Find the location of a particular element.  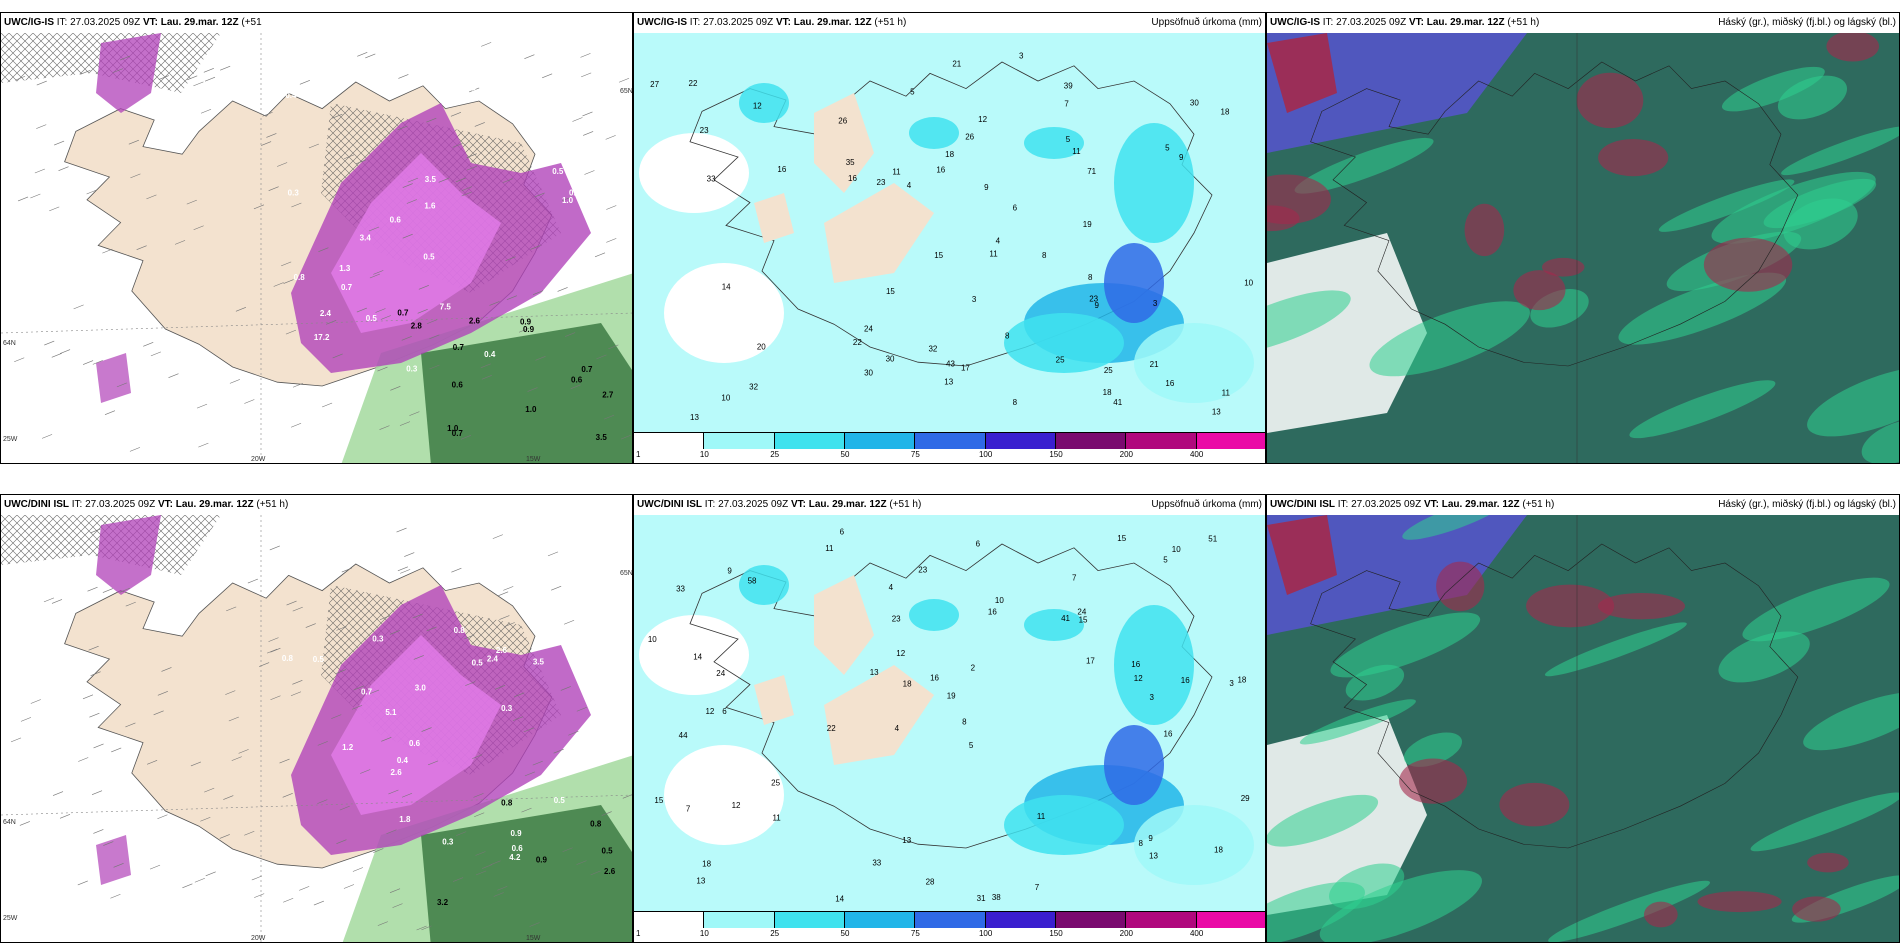

accum-value-label: 12 is located at coordinates (736, 805).